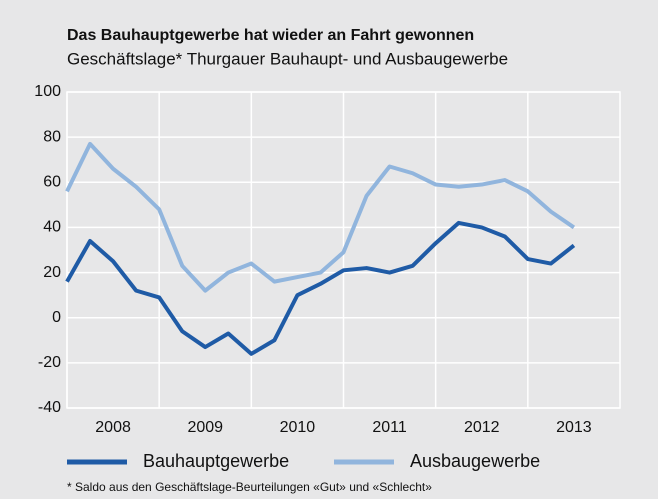  What do you see at coordinates (574, 427) in the screenshot?
I see `x-tick-label: 2013` at bounding box center [574, 427].